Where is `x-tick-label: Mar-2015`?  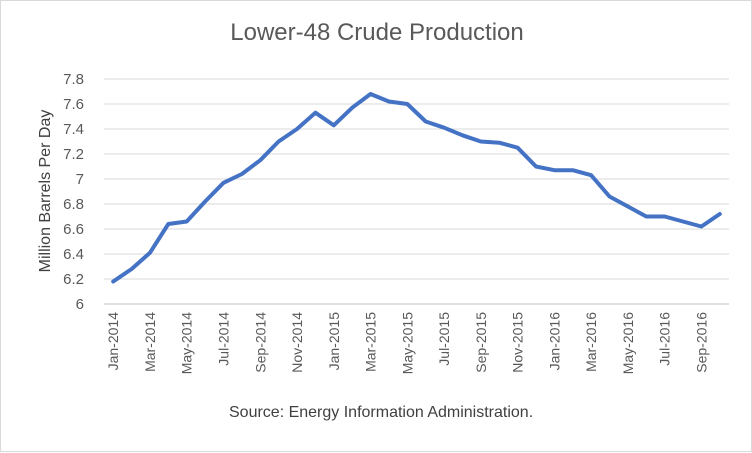
x-tick-label: Mar-2015 is located at coordinates (371, 342).